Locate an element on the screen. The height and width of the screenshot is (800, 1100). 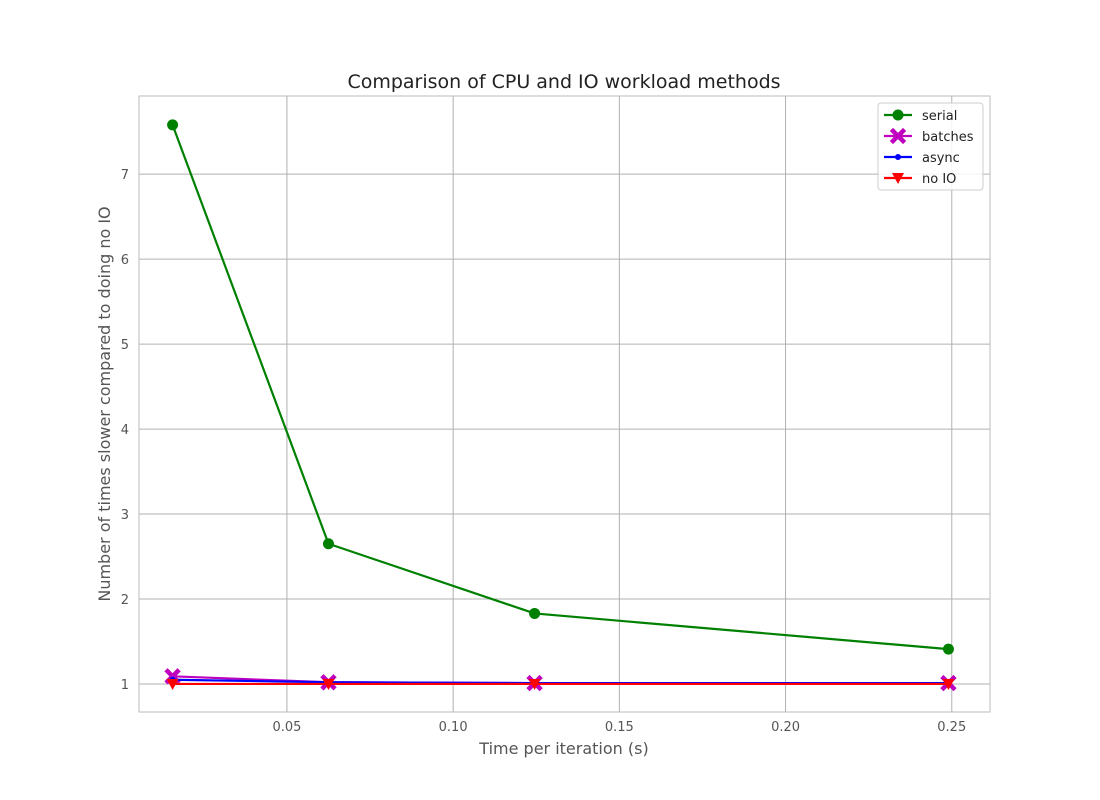
y-tick-label: 6 is located at coordinates (125, 260).